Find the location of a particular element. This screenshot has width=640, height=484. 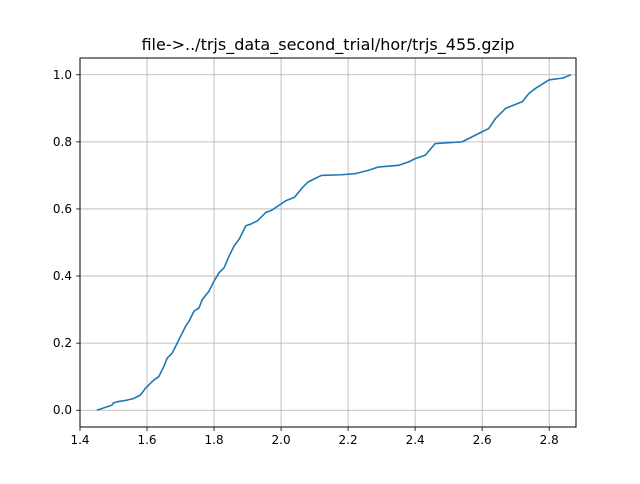

x-tick-label: 2.4 is located at coordinates (415, 440).